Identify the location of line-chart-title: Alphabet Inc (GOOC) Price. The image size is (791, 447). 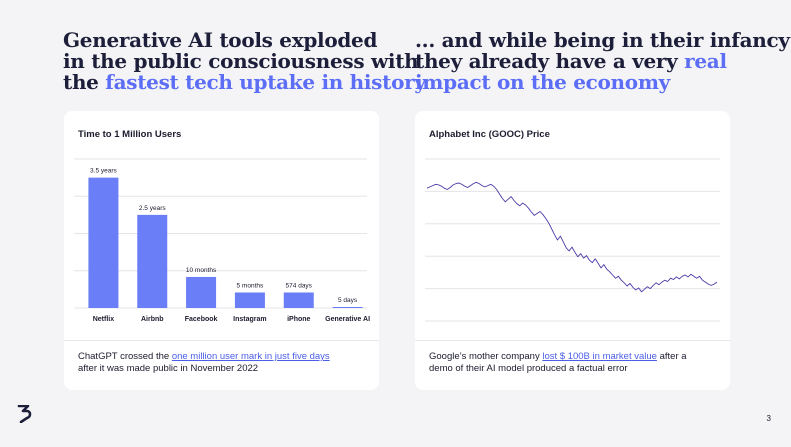
(489, 134).